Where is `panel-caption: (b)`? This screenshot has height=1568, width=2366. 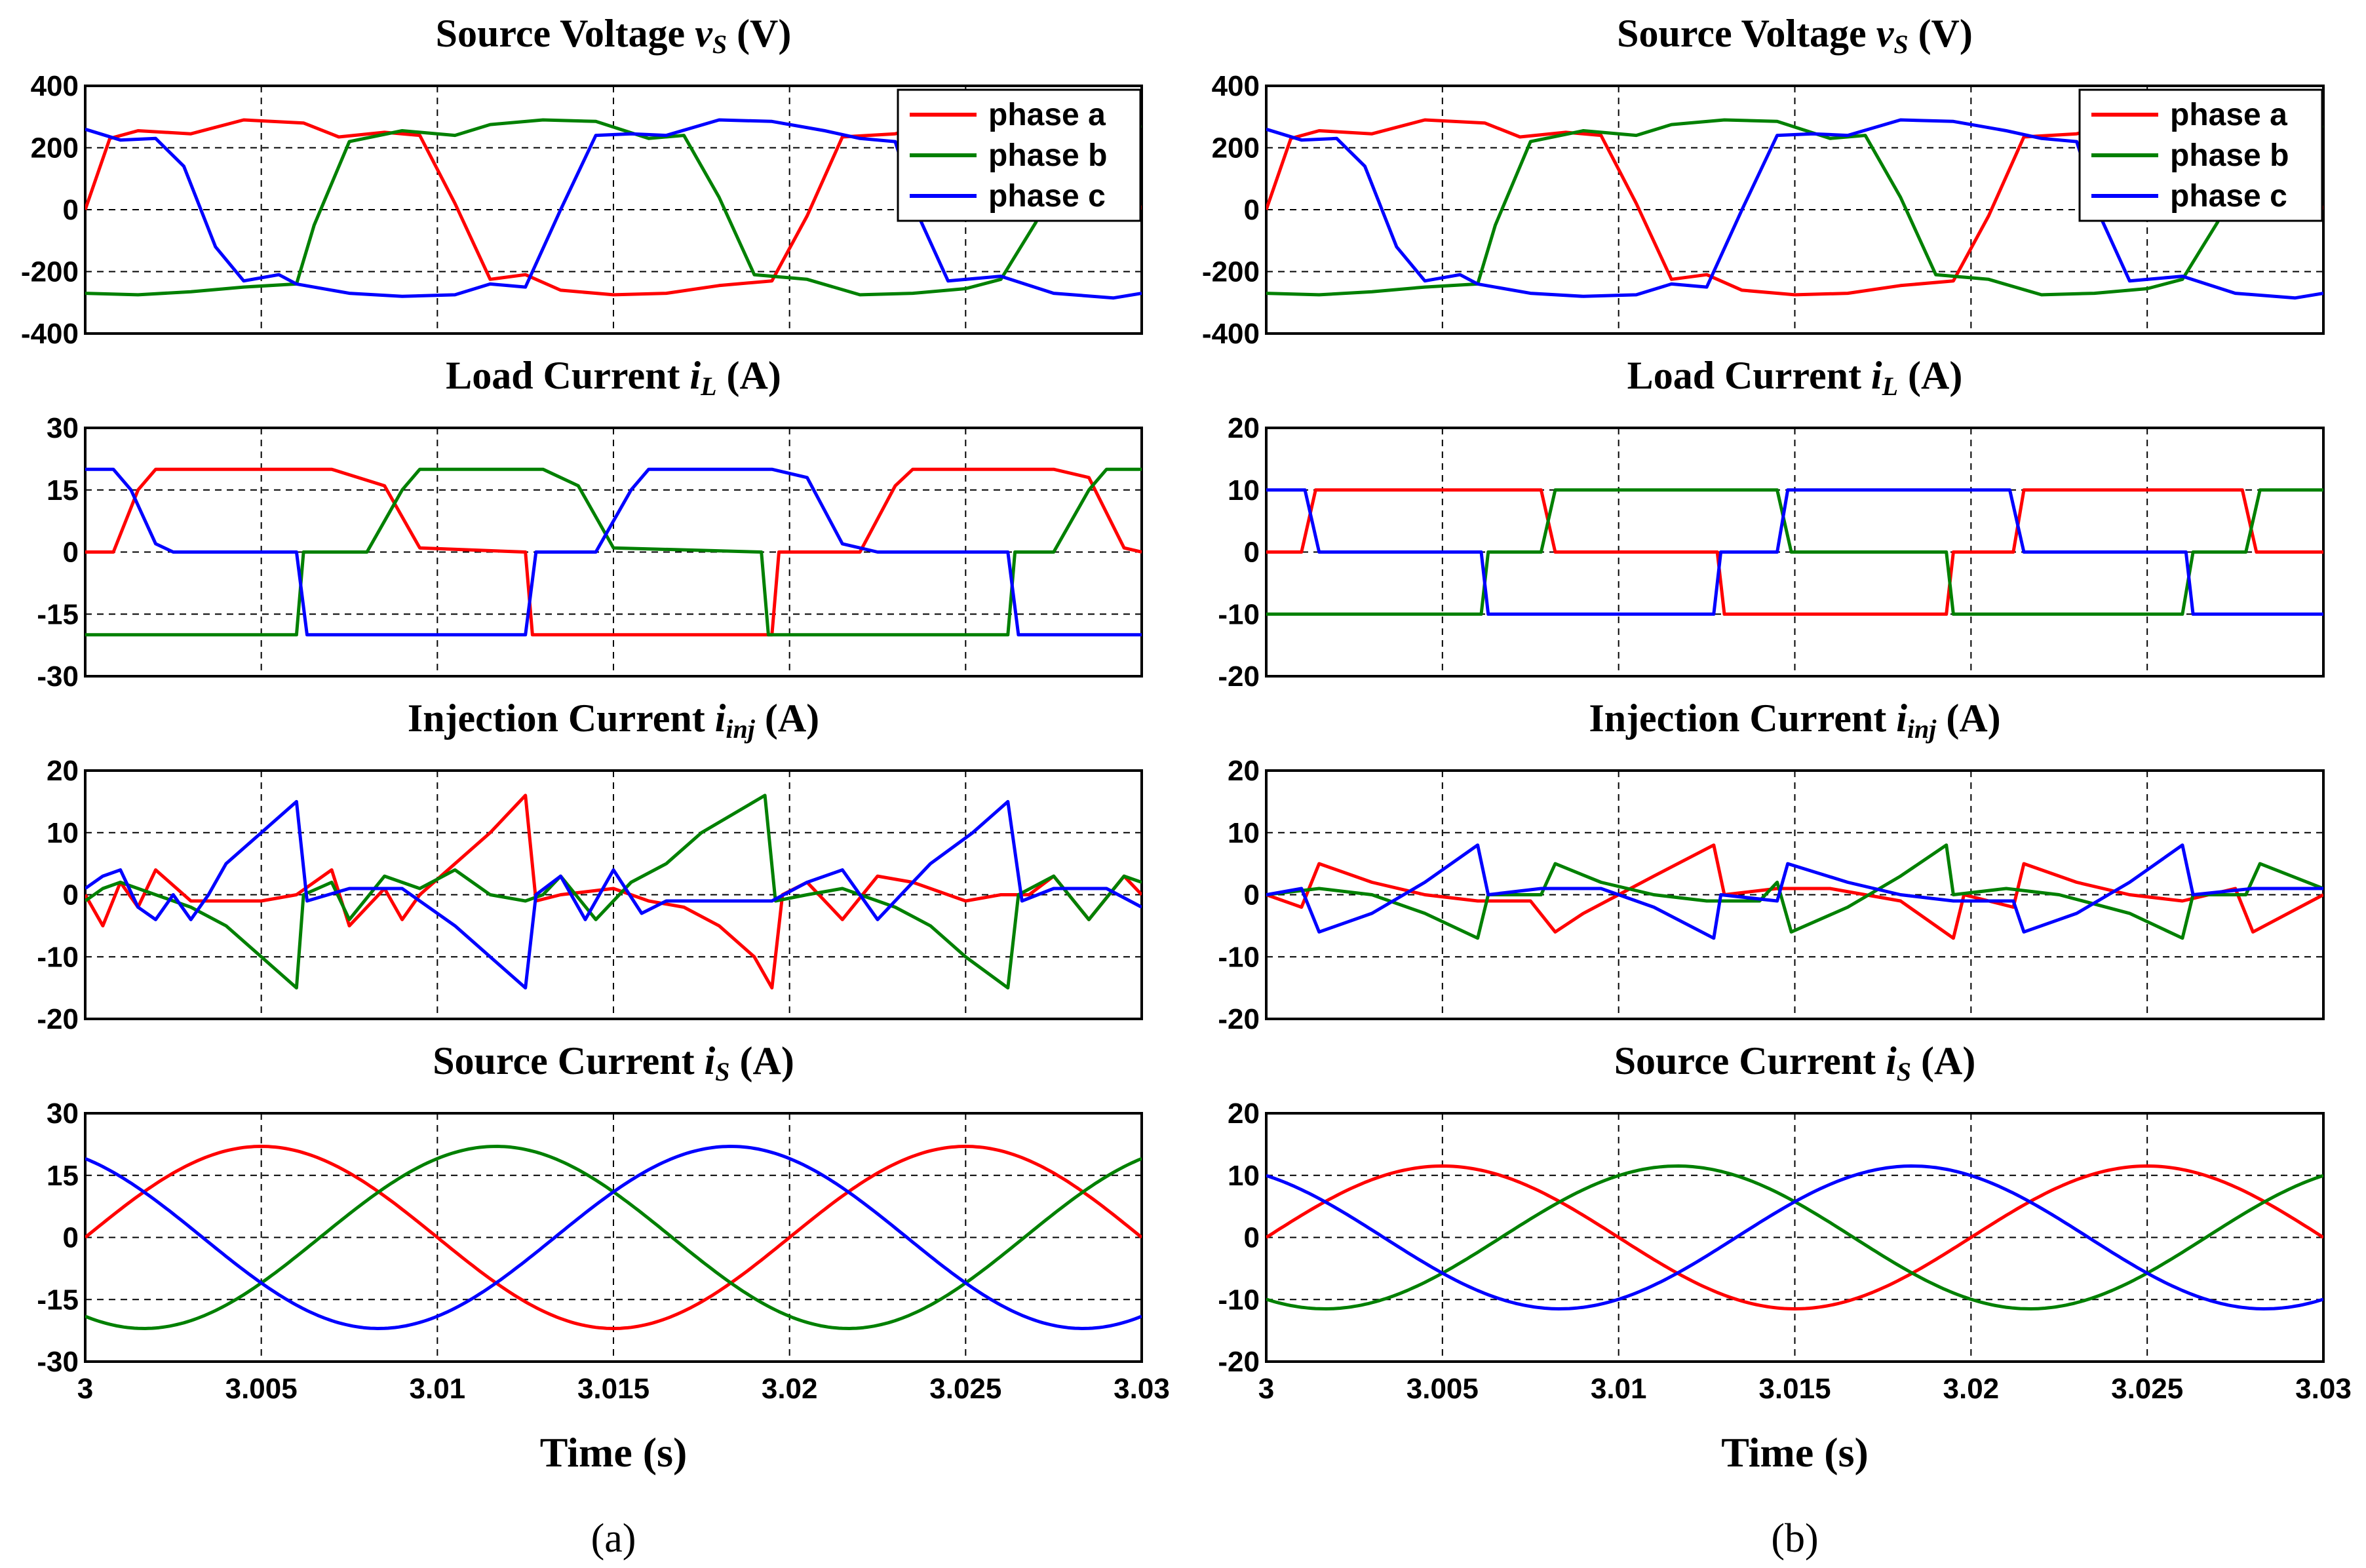 panel-caption: (b) is located at coordinates (1794, 1539).